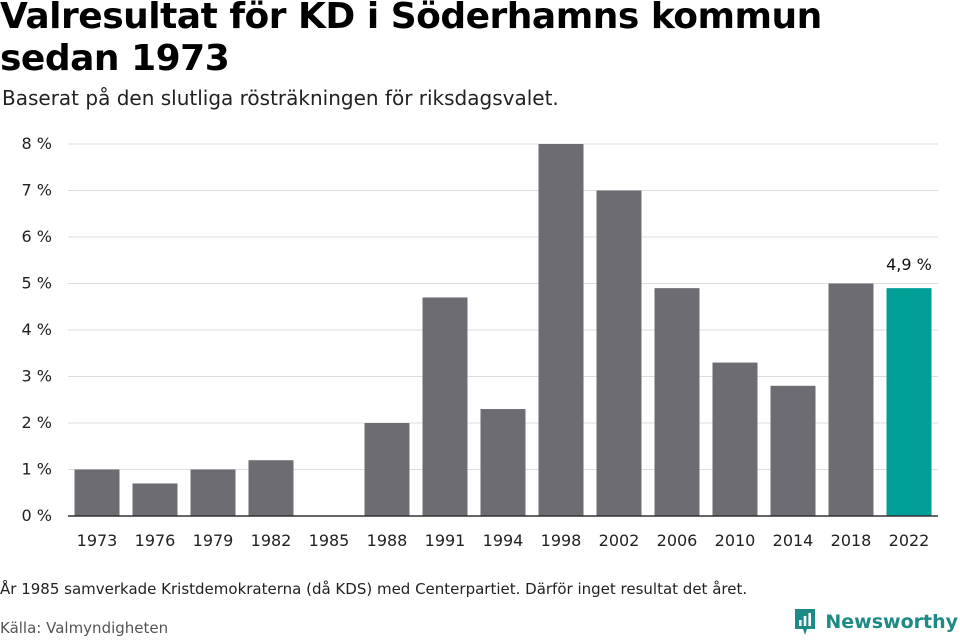 This screenshot has height=640, width=960. What do you see at coordinates (37, 236) in the screenshot?
I see `y-tick-label: 6 %` at bounding box center [37, 236].